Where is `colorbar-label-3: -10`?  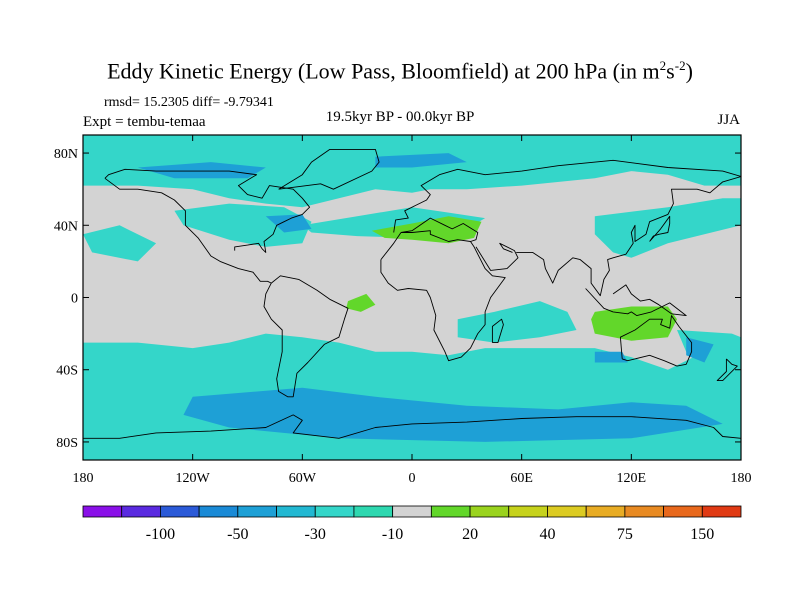 colorbar-label-3: -10 is located at coordinates (392, 534).